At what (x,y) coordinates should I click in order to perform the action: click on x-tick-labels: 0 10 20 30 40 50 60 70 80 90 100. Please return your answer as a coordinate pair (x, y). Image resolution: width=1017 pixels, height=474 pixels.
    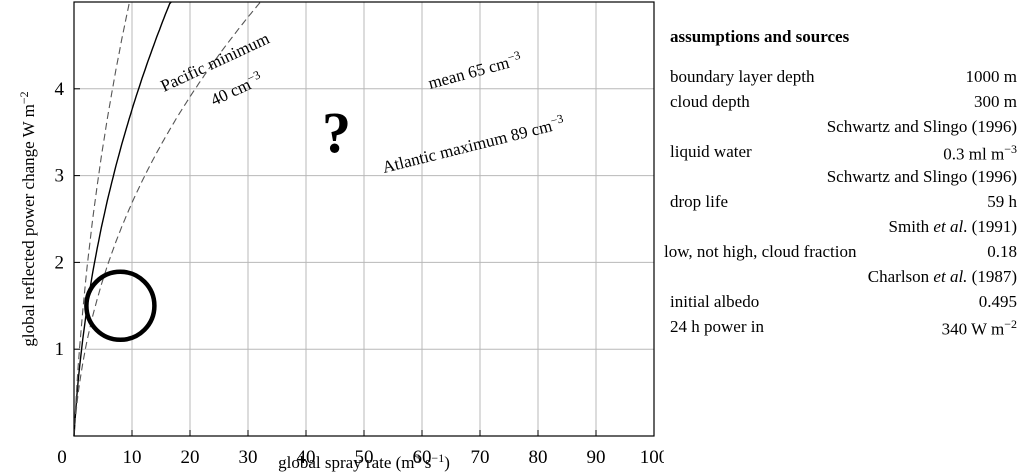
    Looking at the image, I should click on (360, 457).